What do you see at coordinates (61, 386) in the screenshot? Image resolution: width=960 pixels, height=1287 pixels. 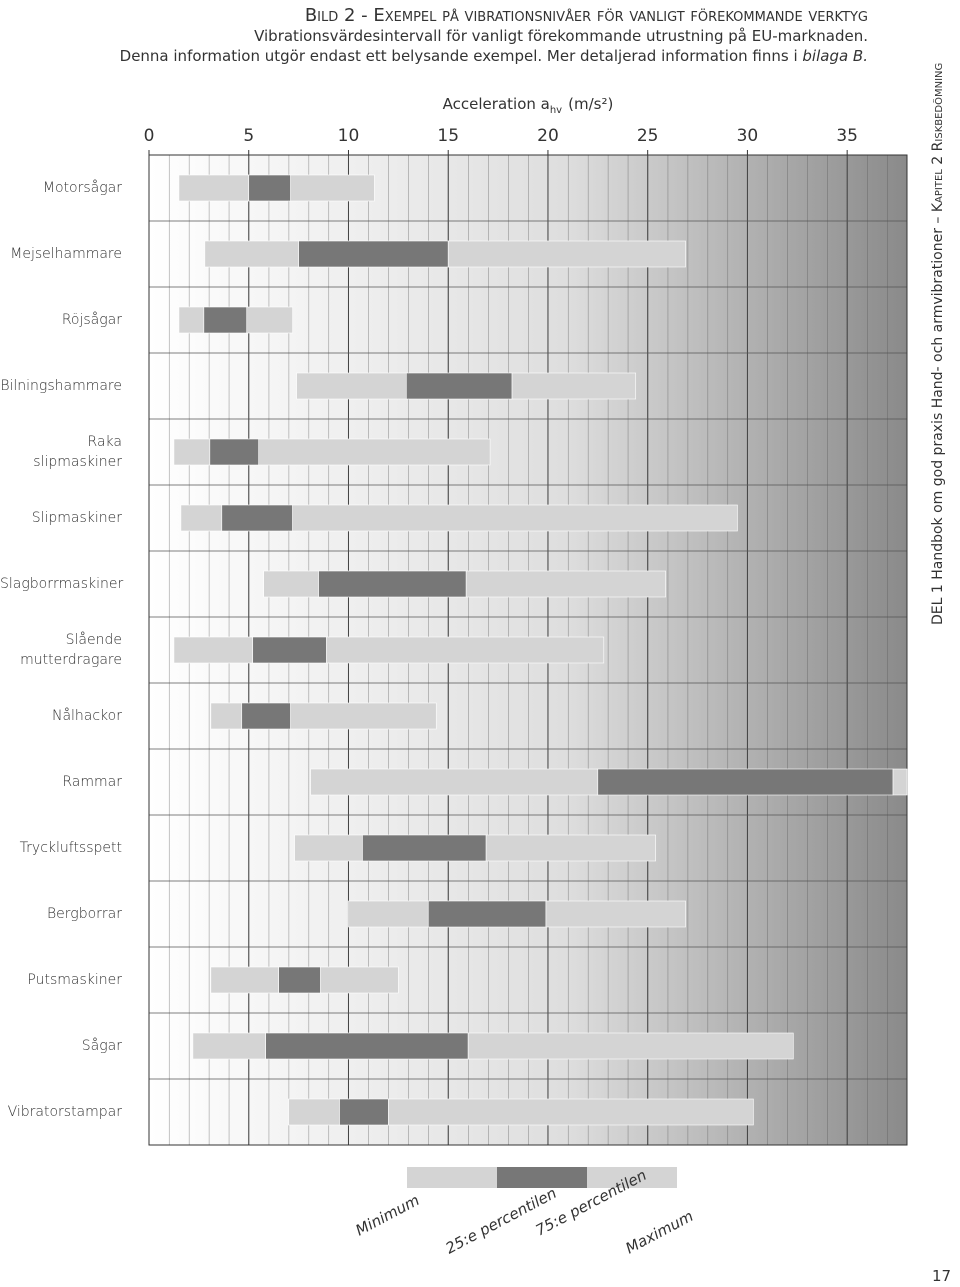 I see `y-tick-label: Bilningshammare` at bounding box center [61, 386].